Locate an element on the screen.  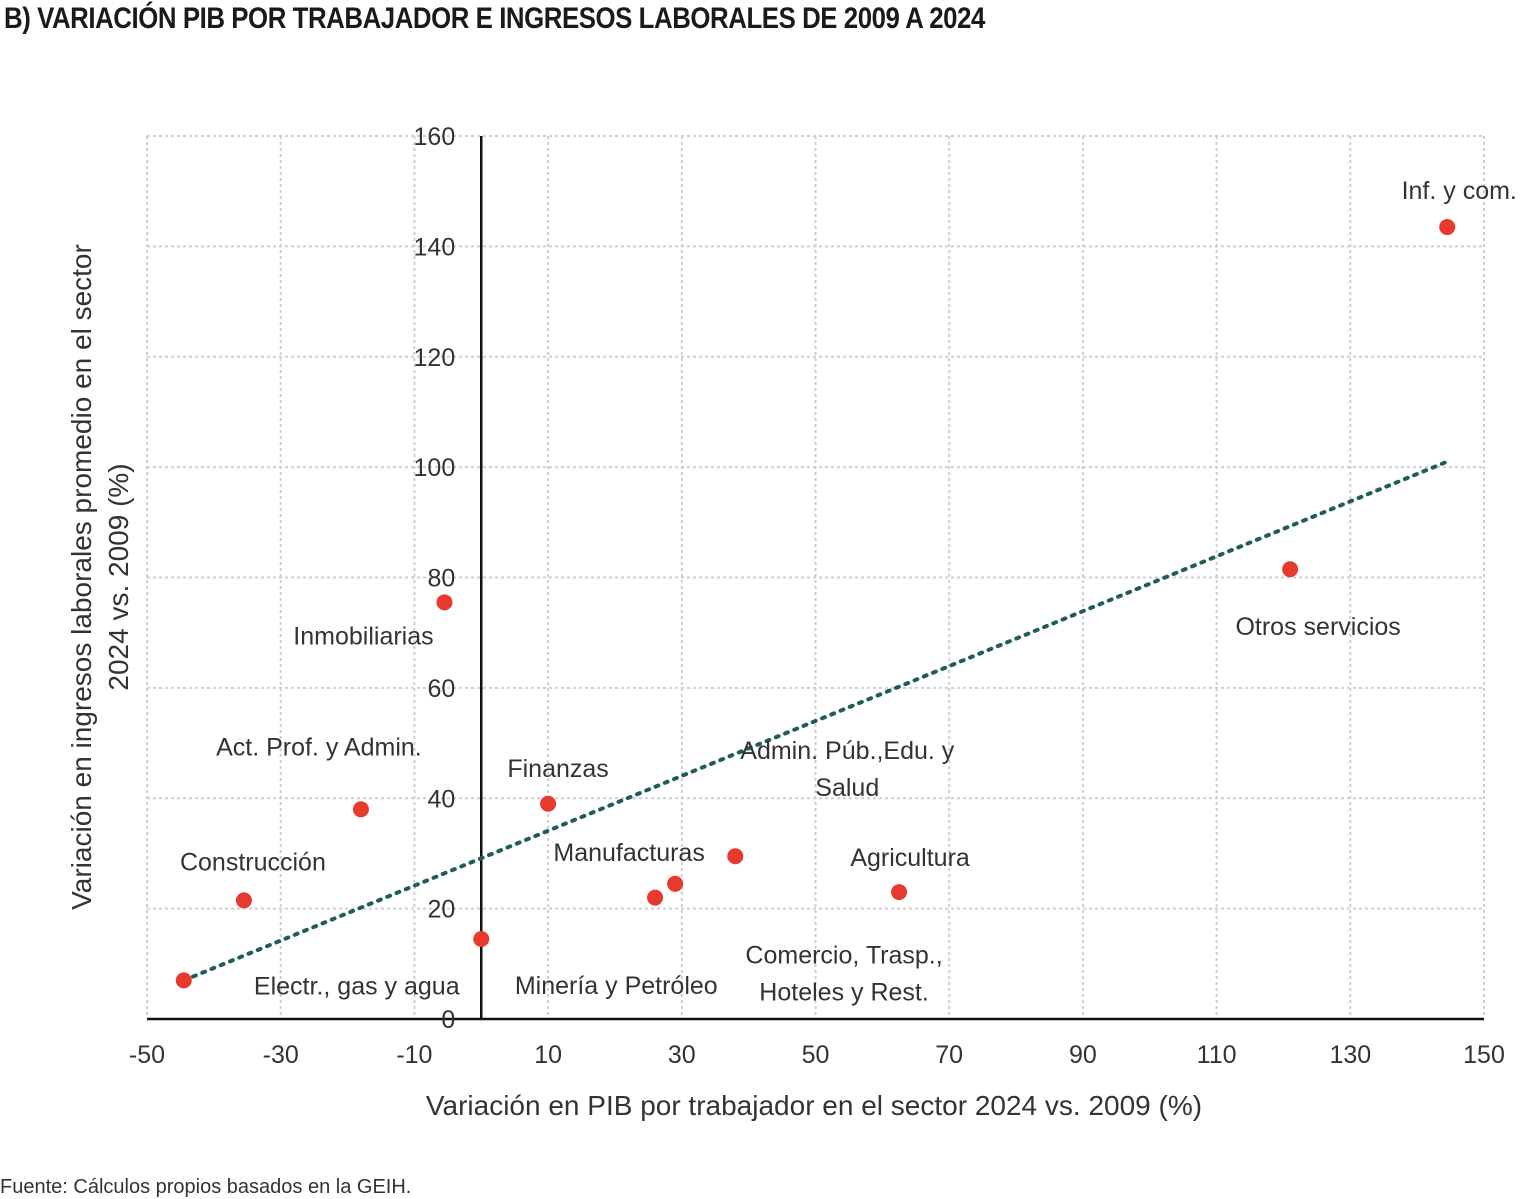
y-tick-label: 100 is located at coordinates (435, 468).